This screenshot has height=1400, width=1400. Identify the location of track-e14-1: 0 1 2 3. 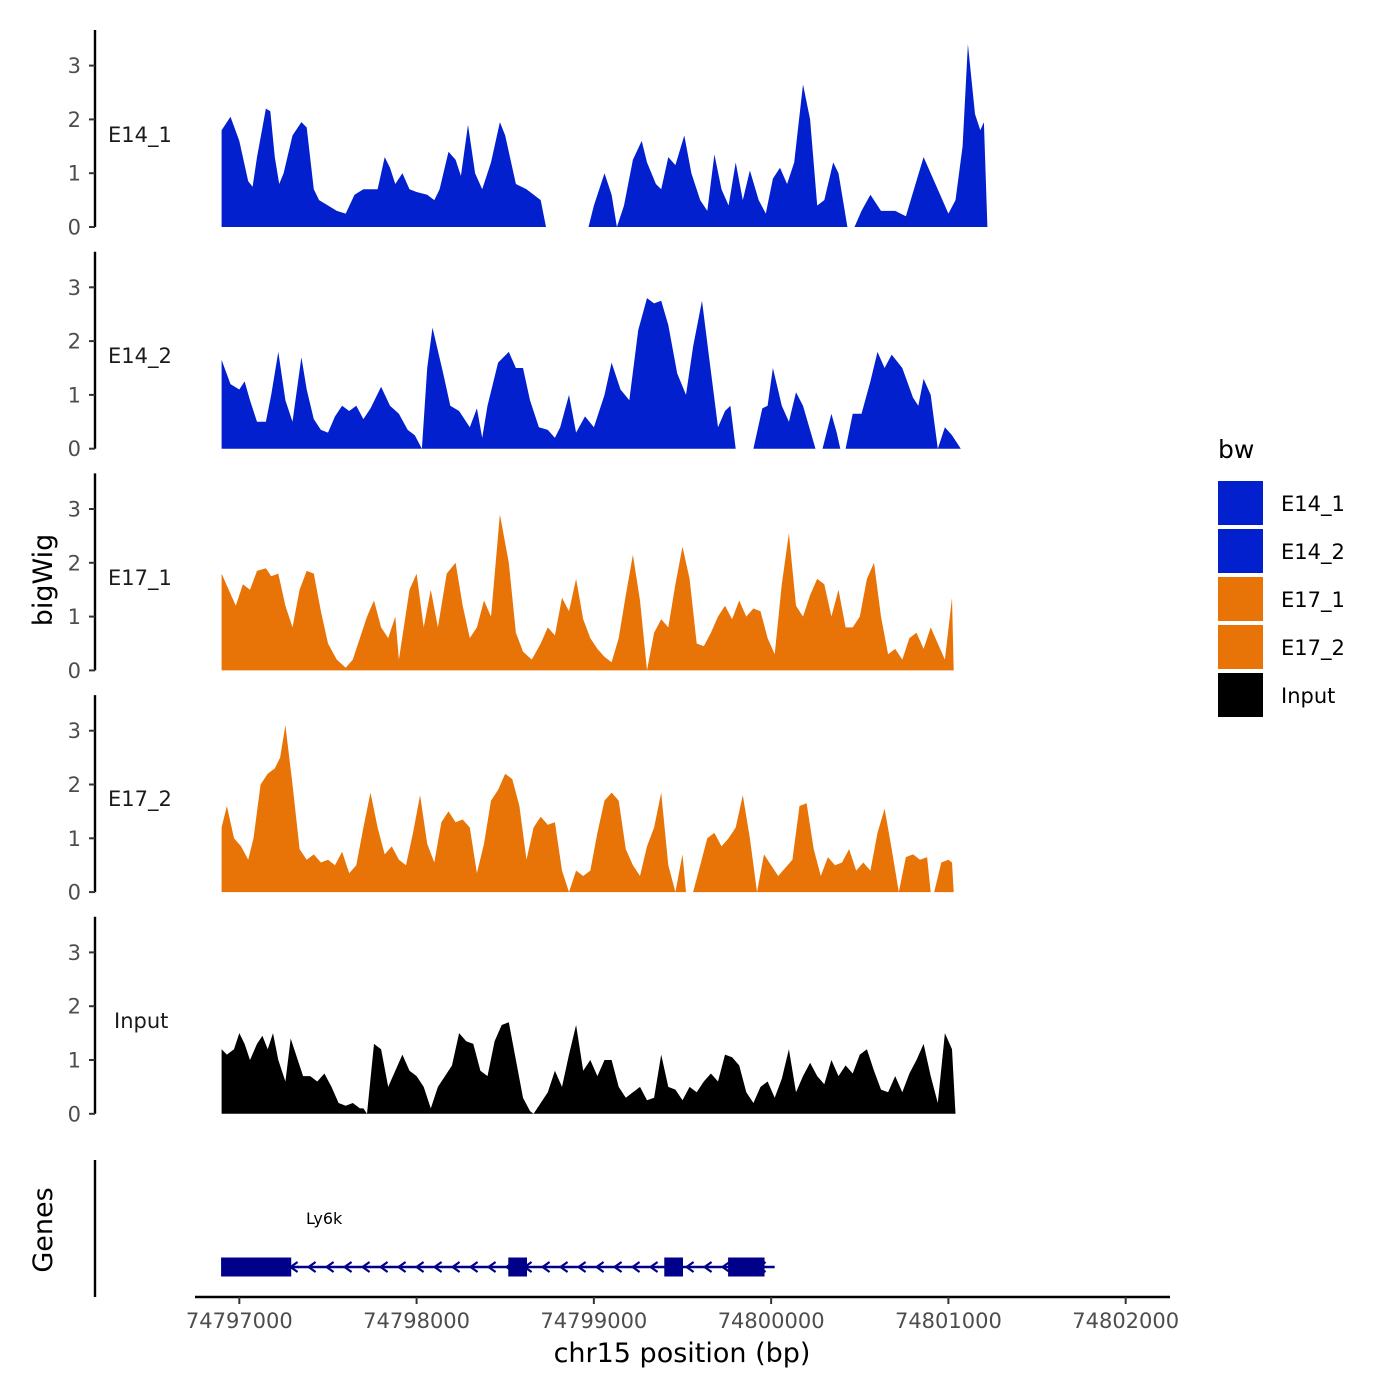
(528, 135).